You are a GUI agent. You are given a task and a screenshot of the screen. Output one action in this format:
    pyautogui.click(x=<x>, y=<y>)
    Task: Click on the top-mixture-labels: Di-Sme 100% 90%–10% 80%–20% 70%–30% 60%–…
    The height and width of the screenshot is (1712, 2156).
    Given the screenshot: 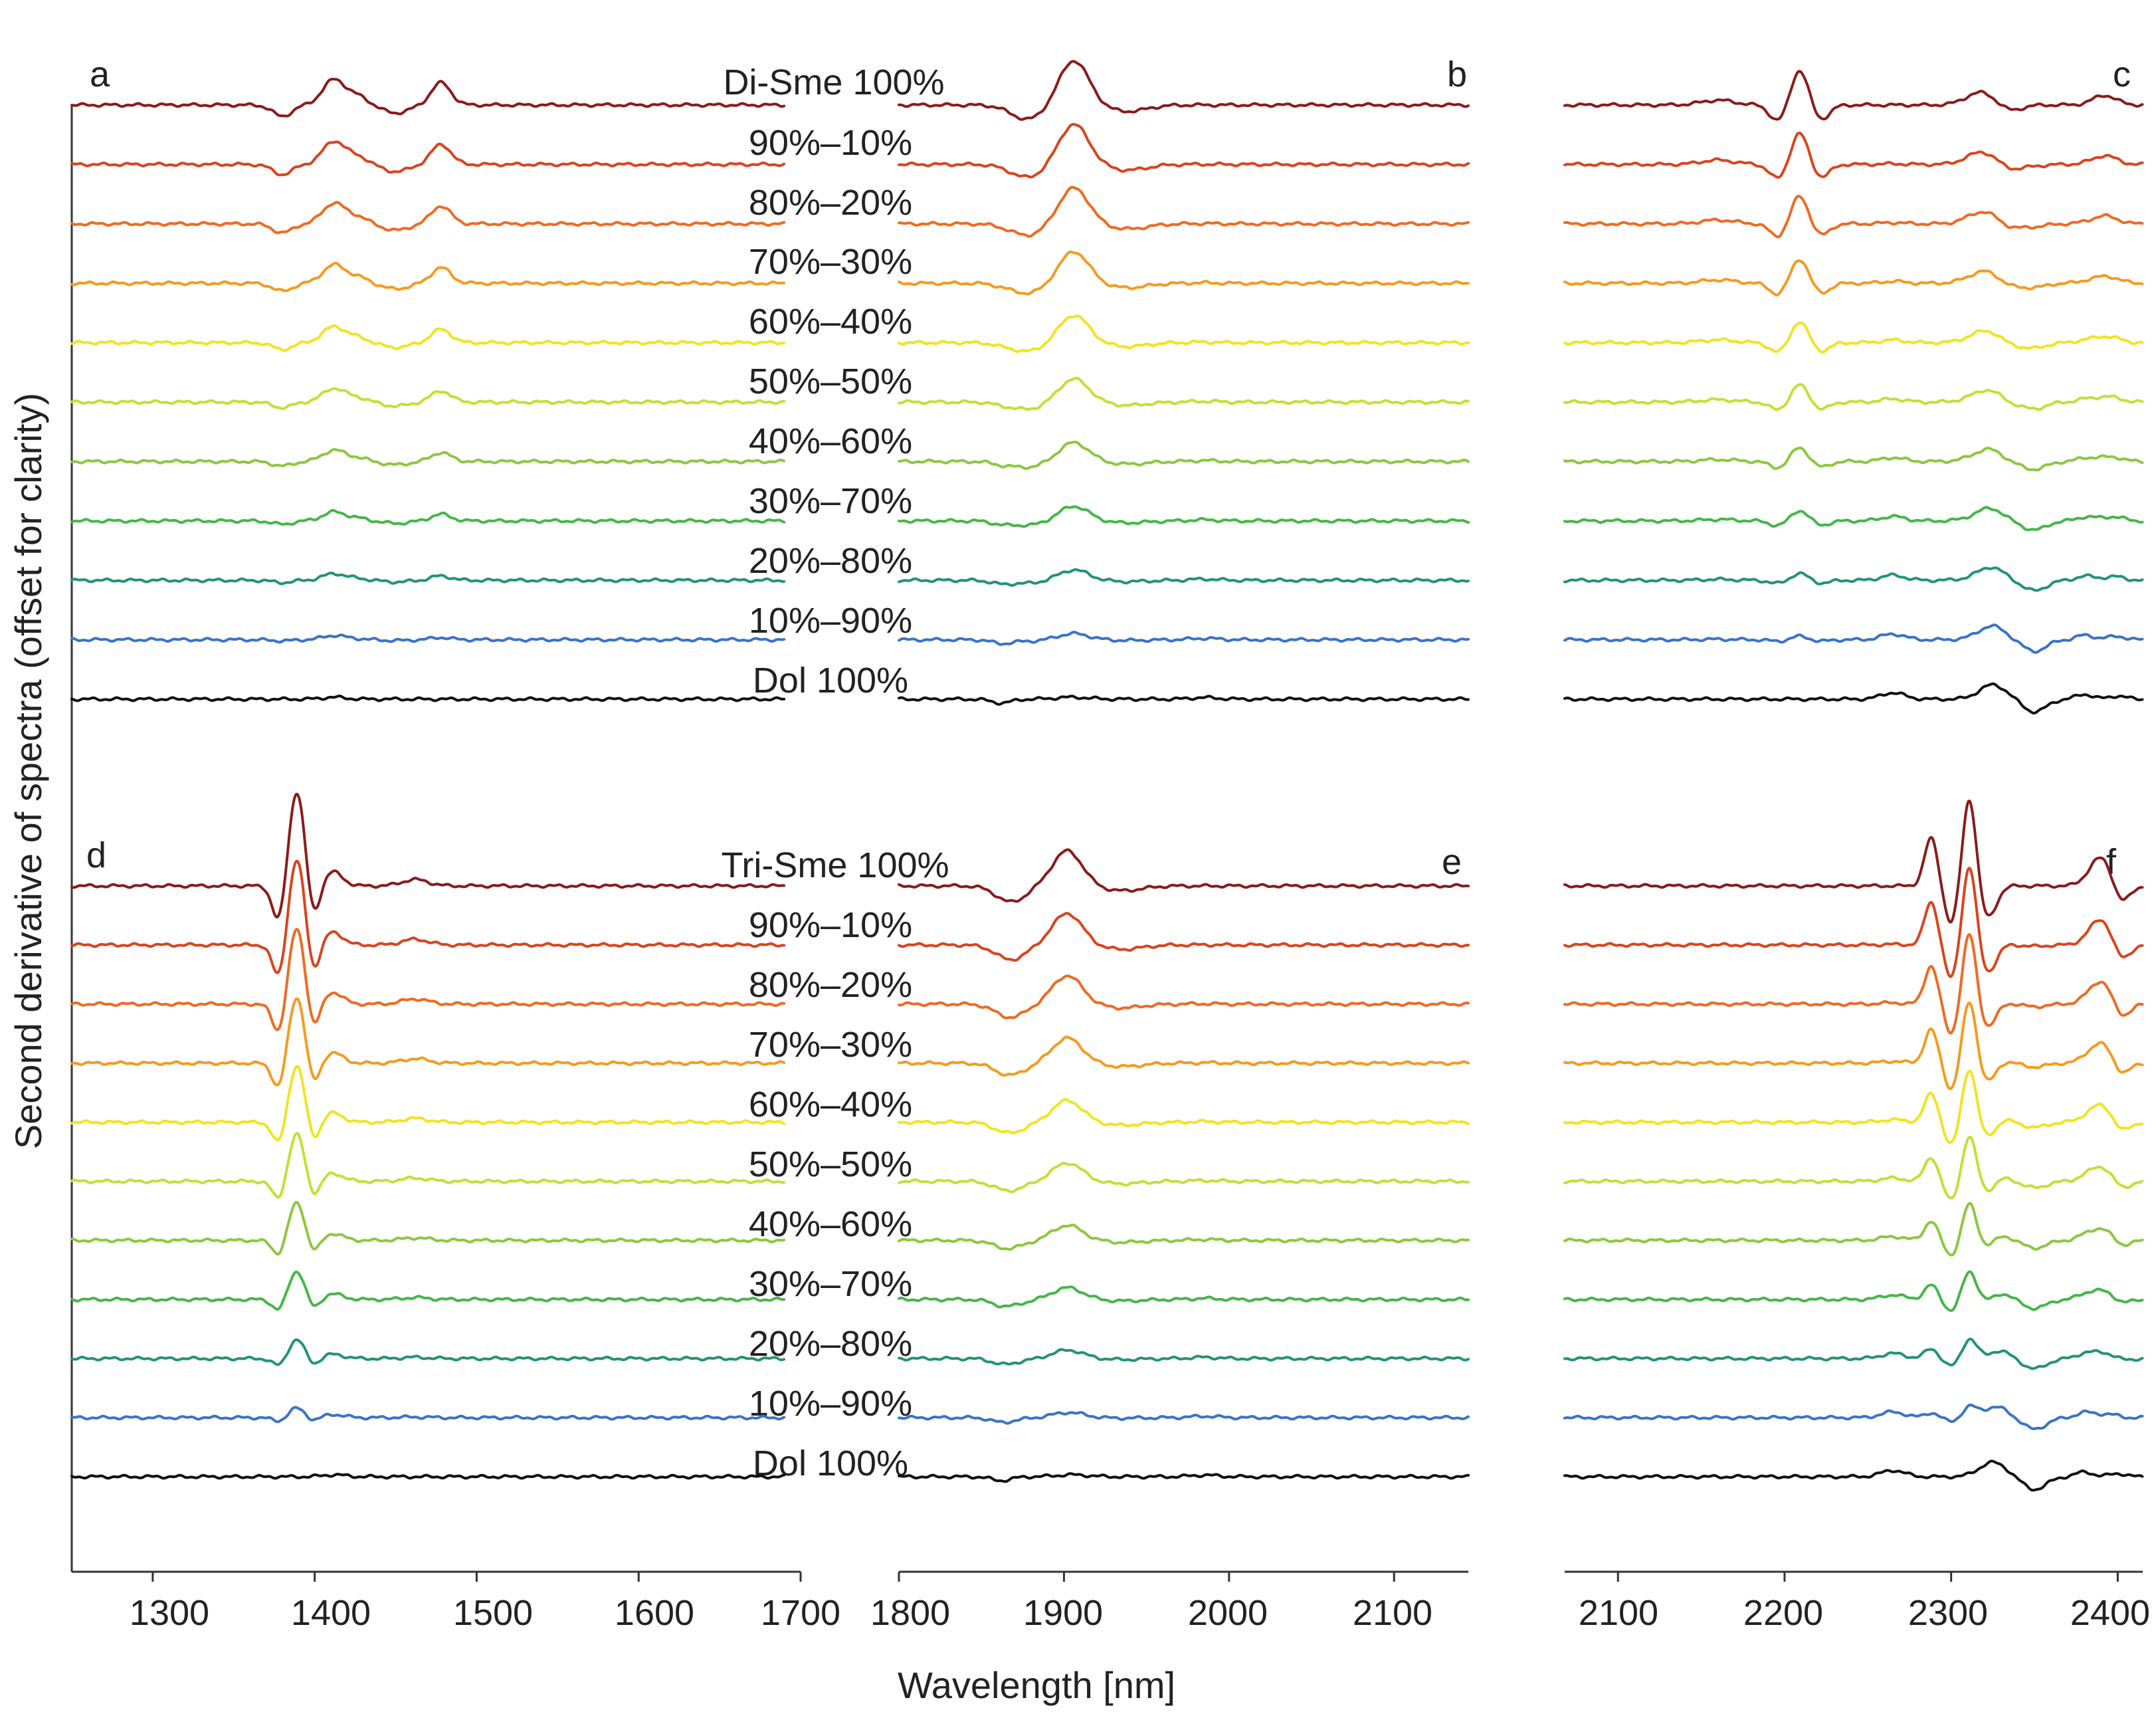 What is the action you would take?
    pyautogui.click(x=833, y=381)
    